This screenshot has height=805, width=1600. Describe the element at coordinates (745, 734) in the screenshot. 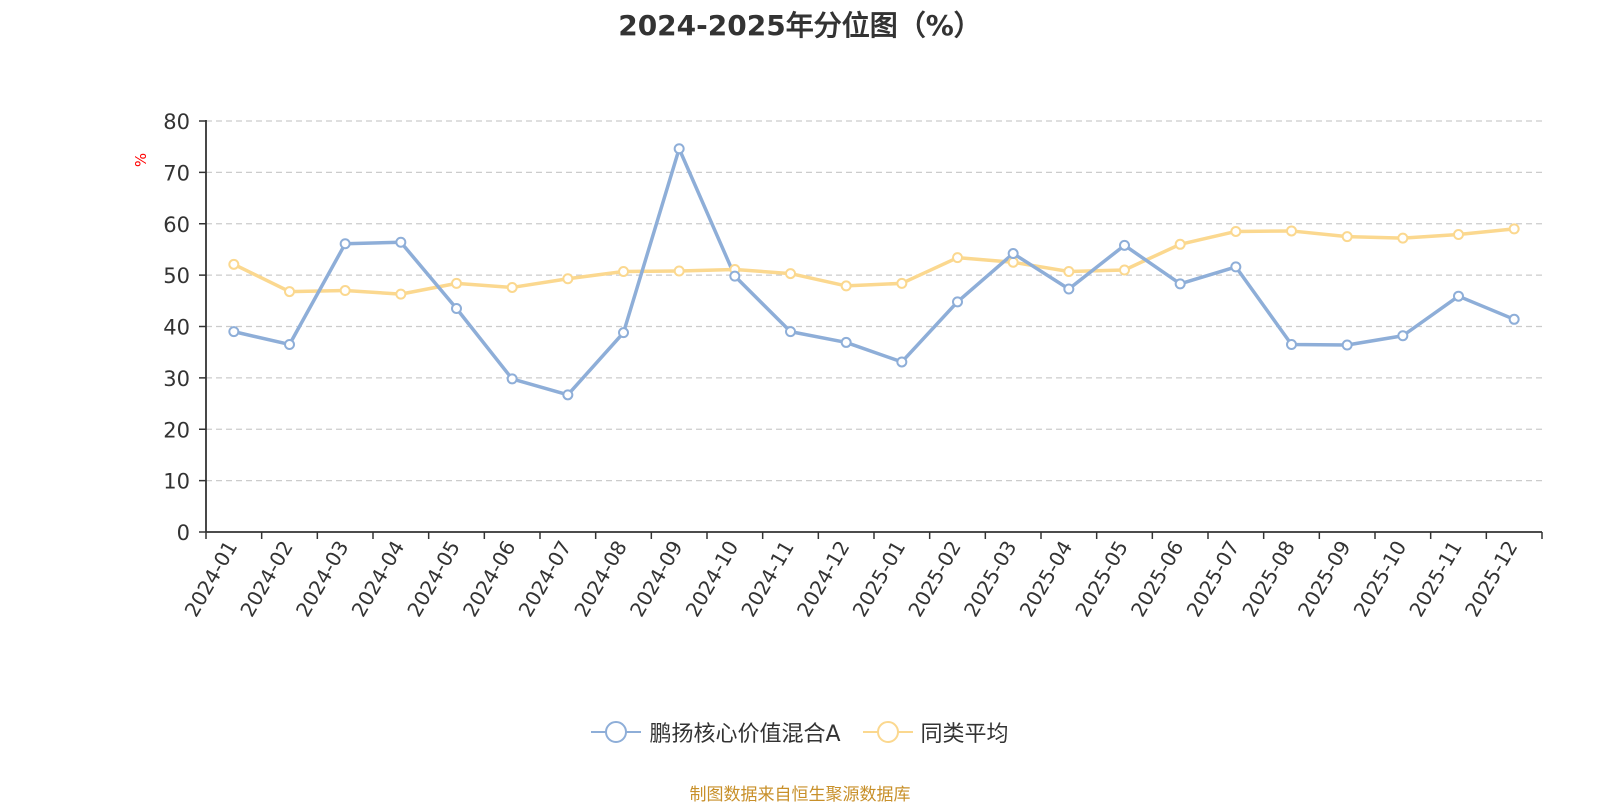

I see `legend-label-series-1: 鹏扬核心价值混合A` at that location.